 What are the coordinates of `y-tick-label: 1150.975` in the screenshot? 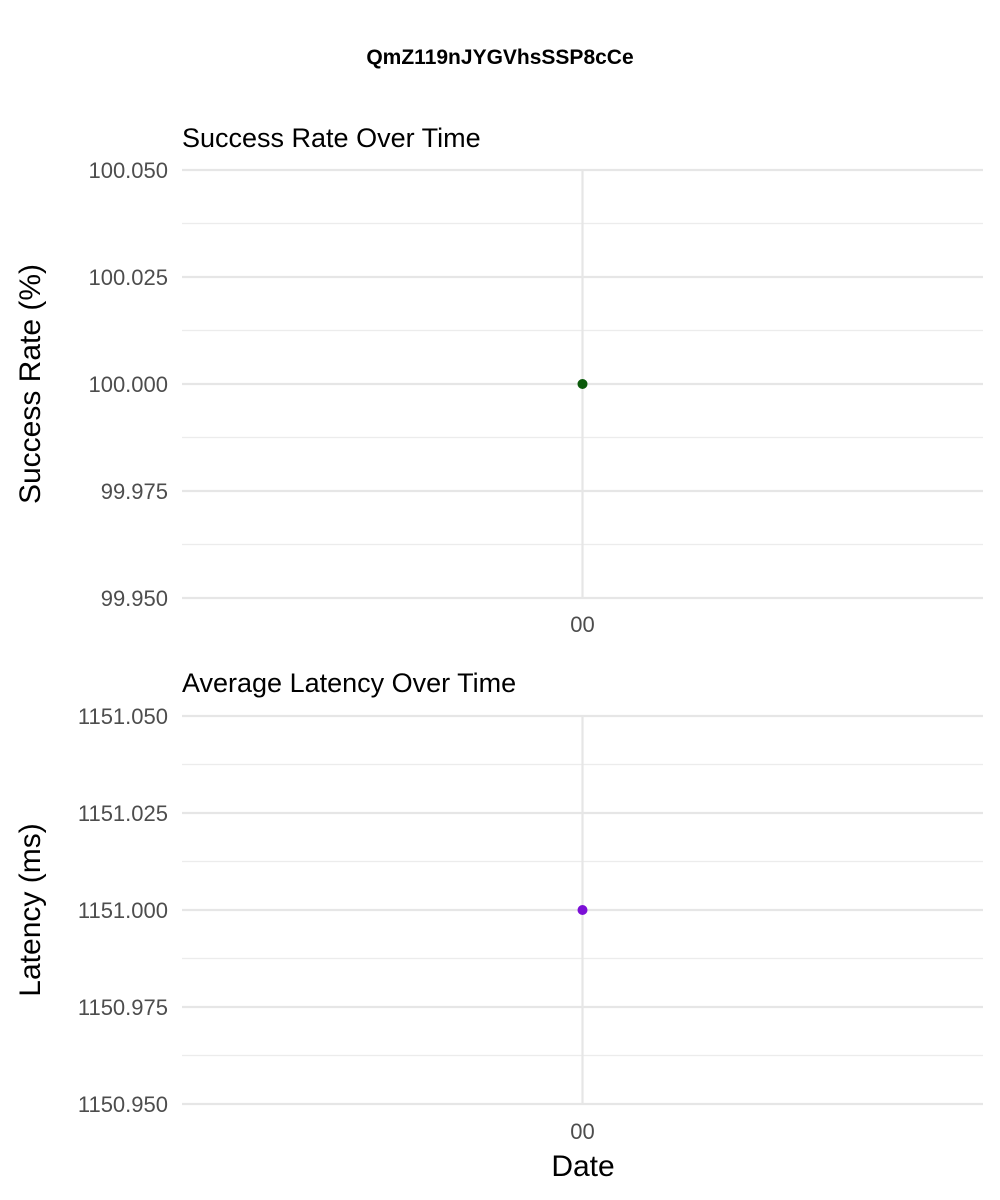 It's located at (123, 1007).